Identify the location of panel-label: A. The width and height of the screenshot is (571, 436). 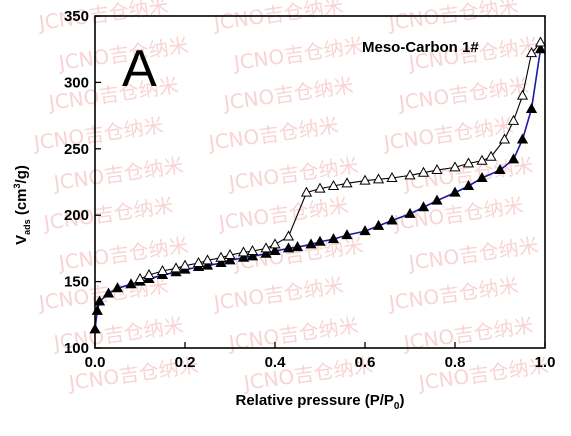
(139, 69).